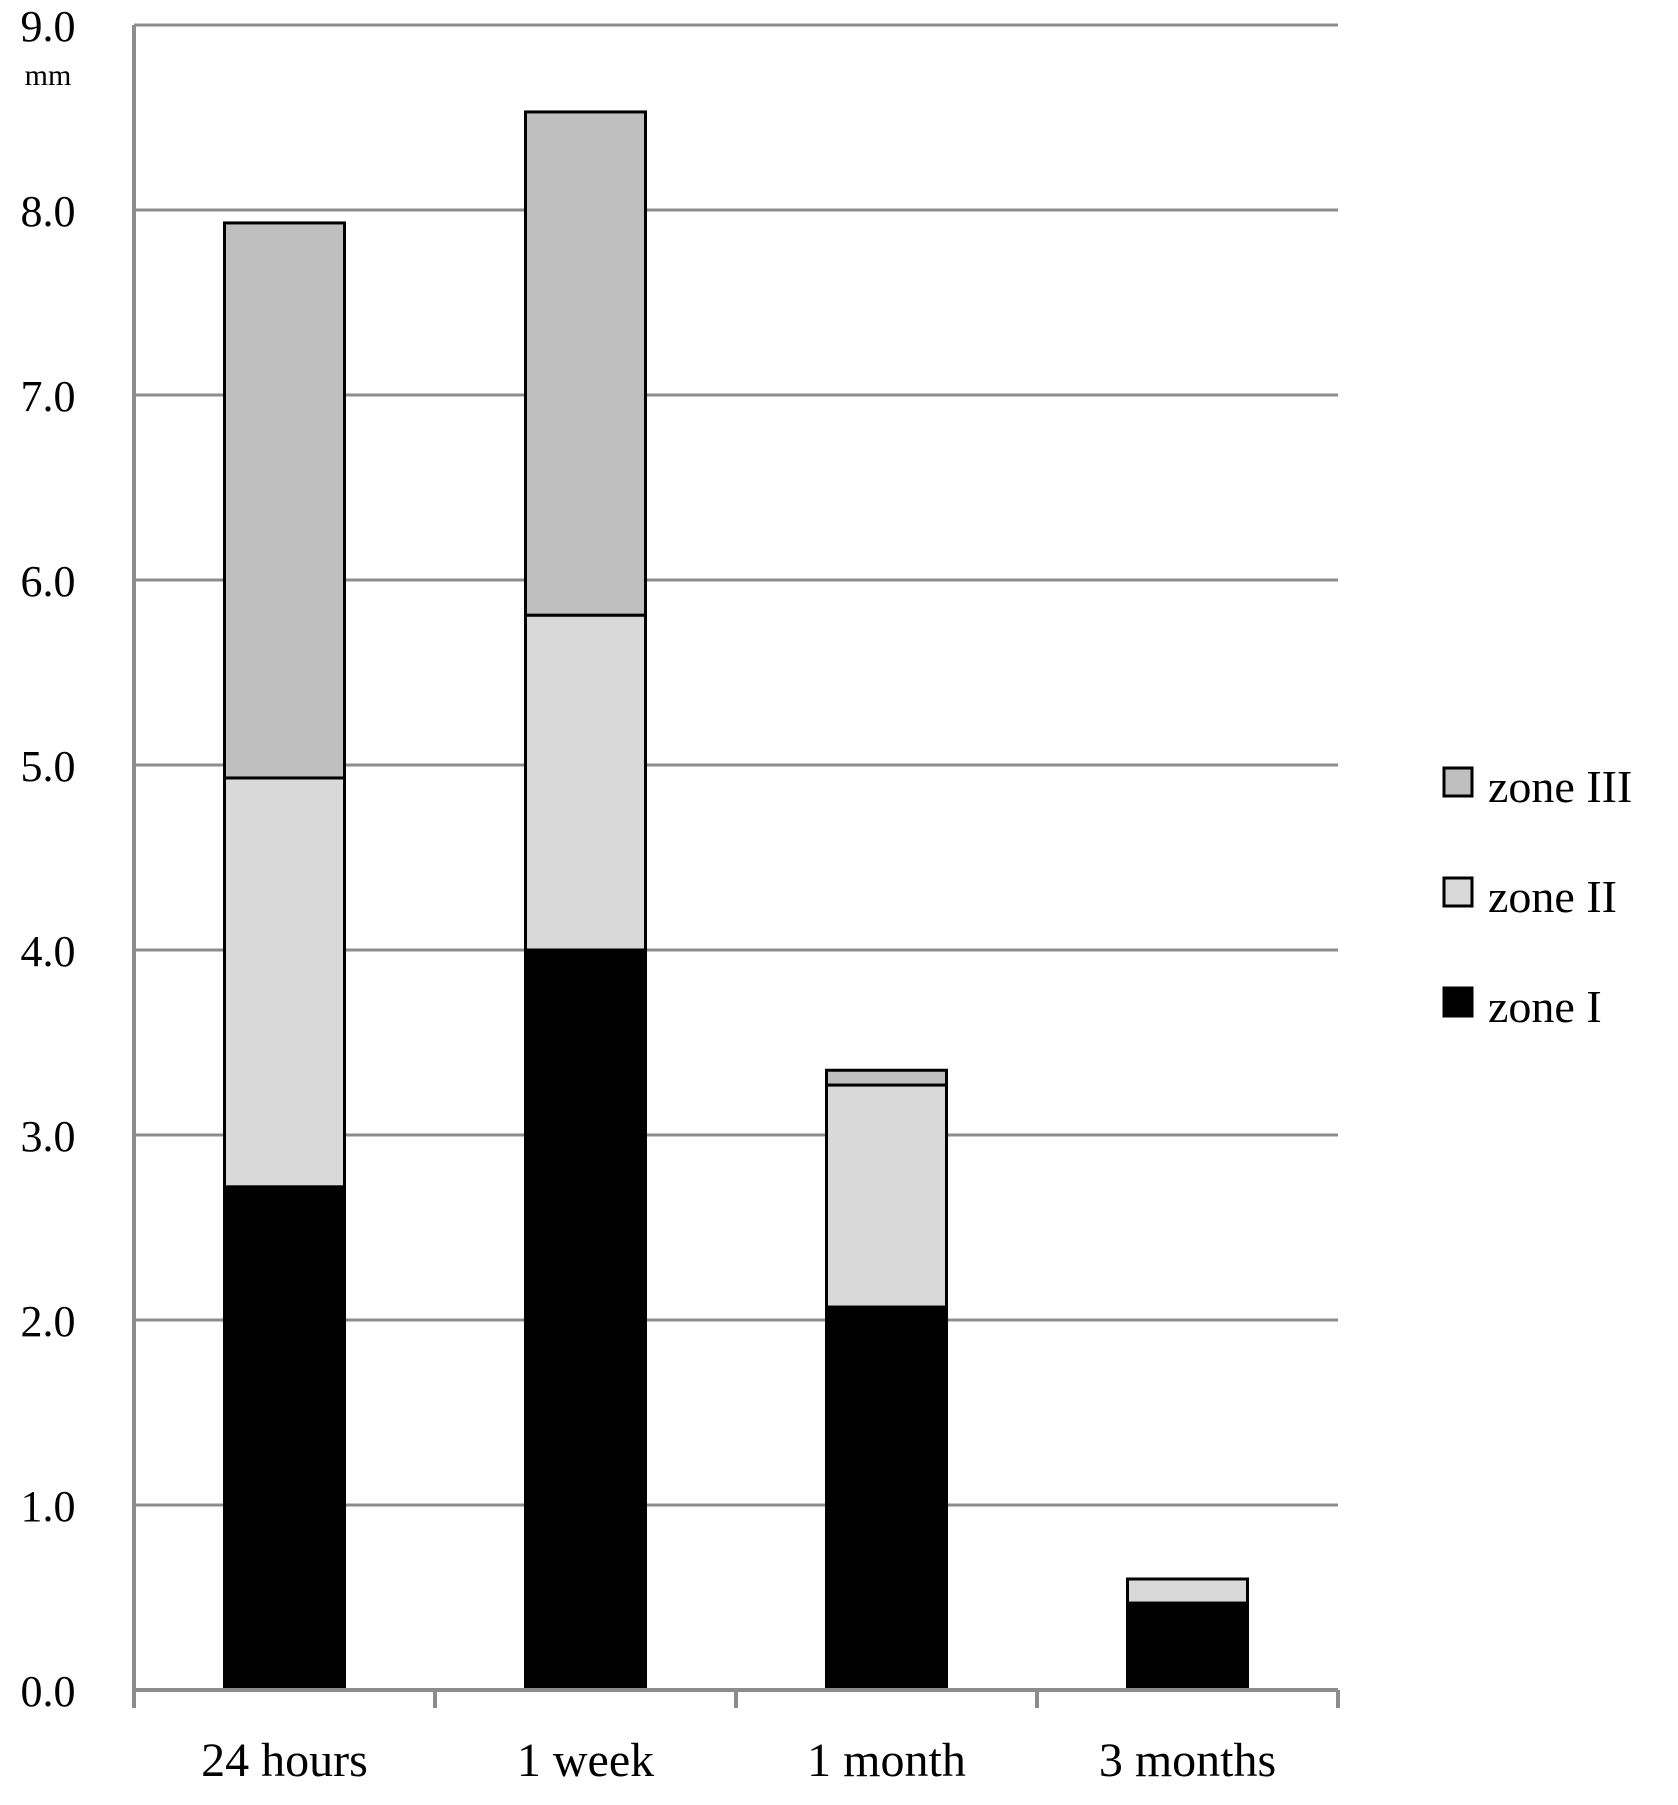  What do you see at coordinates (48, 1136) in the screenshot?
I see `y-tick-label: 3.0` at bounding box center [48, 1136].